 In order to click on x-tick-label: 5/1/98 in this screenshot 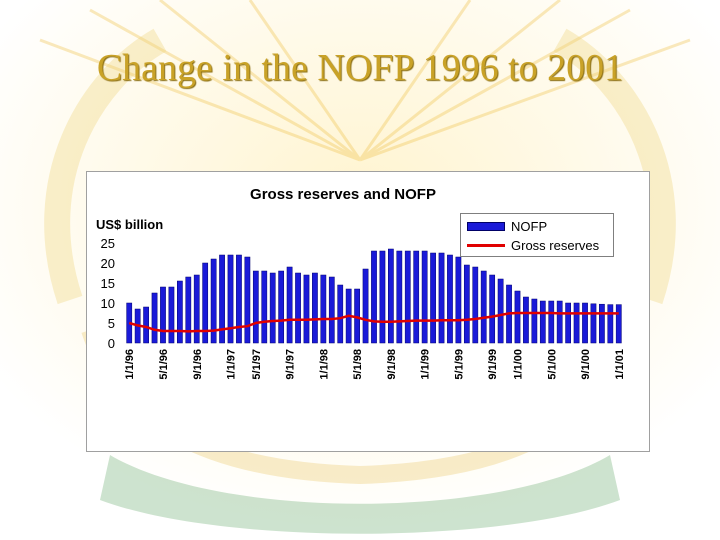, I will do `click(358, 364)`.